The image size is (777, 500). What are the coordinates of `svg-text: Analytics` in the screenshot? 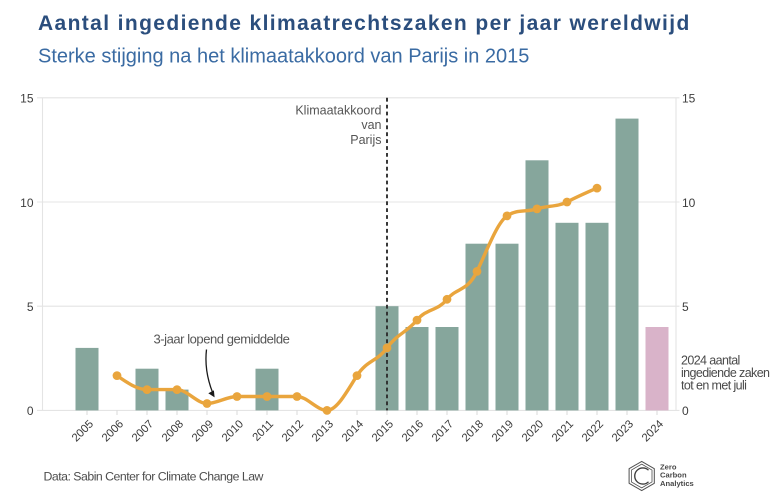 It's located at (677, 483).